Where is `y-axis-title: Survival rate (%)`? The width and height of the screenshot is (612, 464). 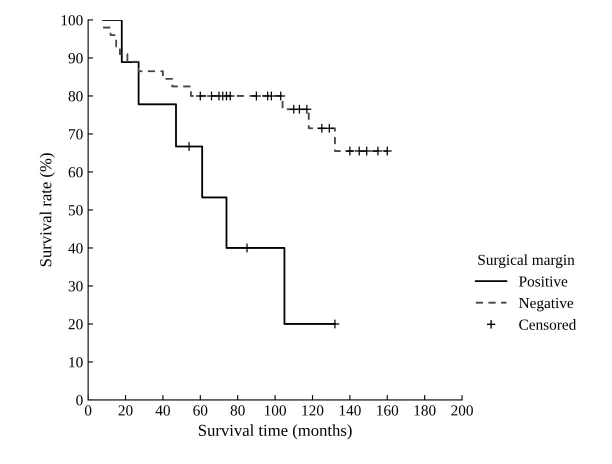 y-axis-title: Survival rate (%) is located at coordinates (47, 209).